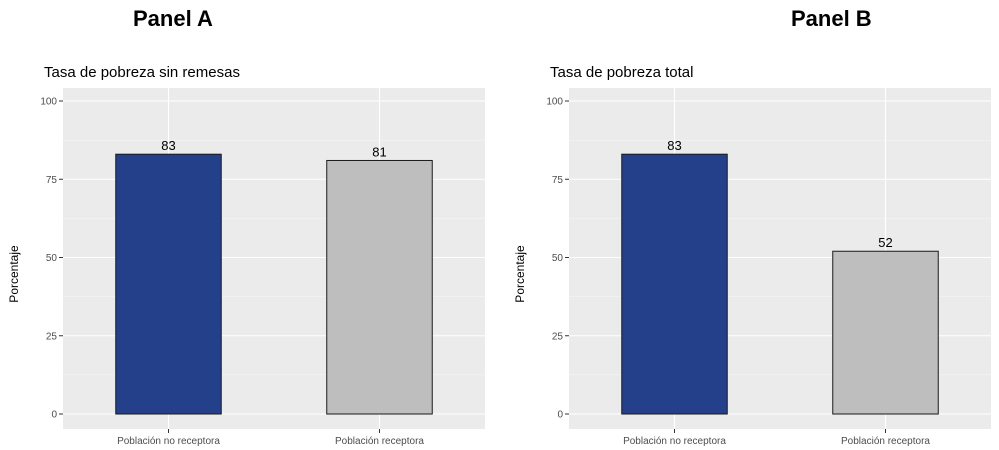  I want to click on chart-title: Tasa de pobreza sin remesas, so click(142, 72).